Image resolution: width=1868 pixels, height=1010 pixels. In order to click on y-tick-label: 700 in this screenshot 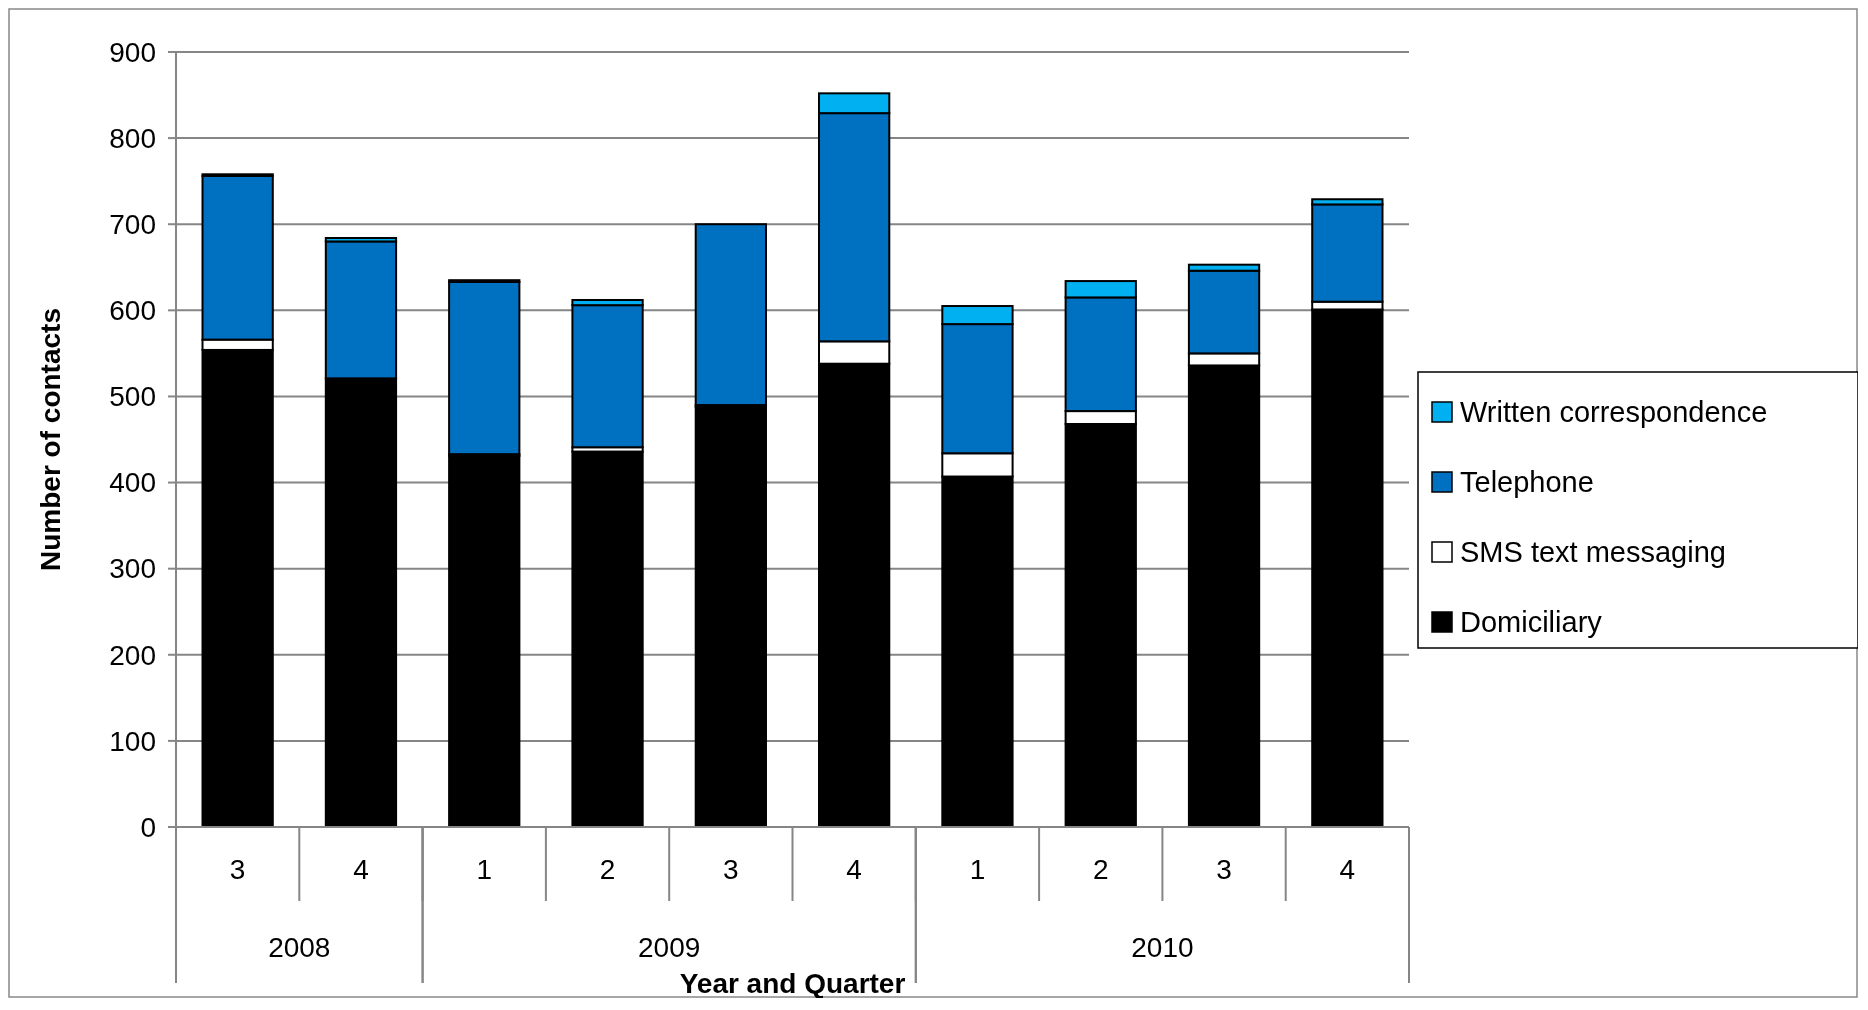, I will do `click(132, 225)`.